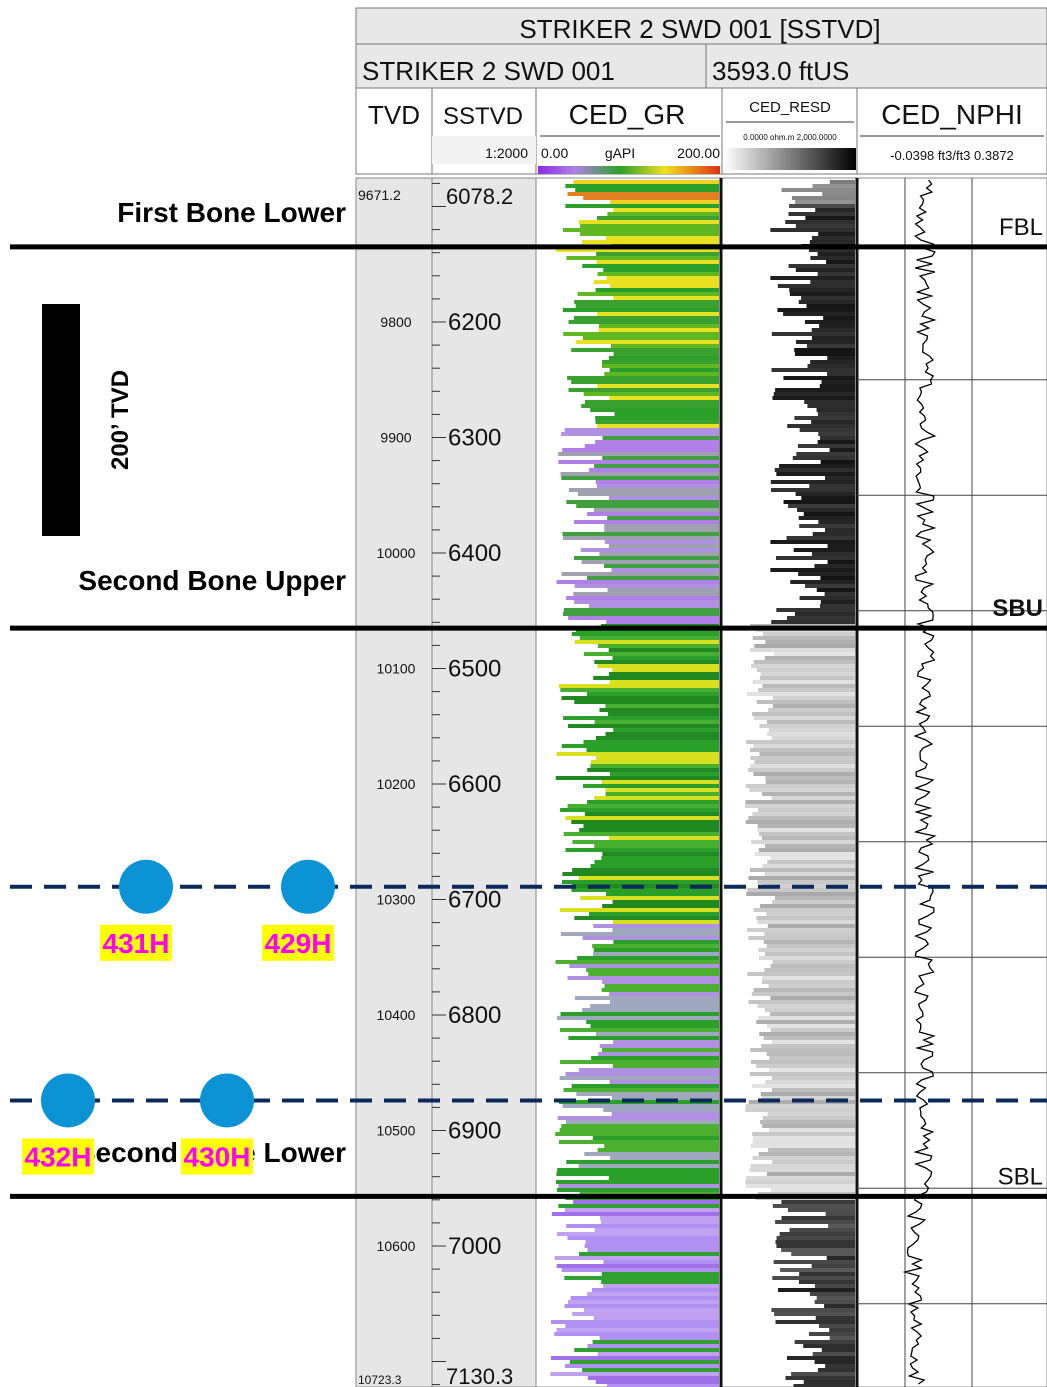 This screenshot has width=1047, height=1387. What do you see at coordinates (488, 71) in the screenshot?
I see `well-name: STRIKER 2 SWD 001` at bounding box center [488, 71].